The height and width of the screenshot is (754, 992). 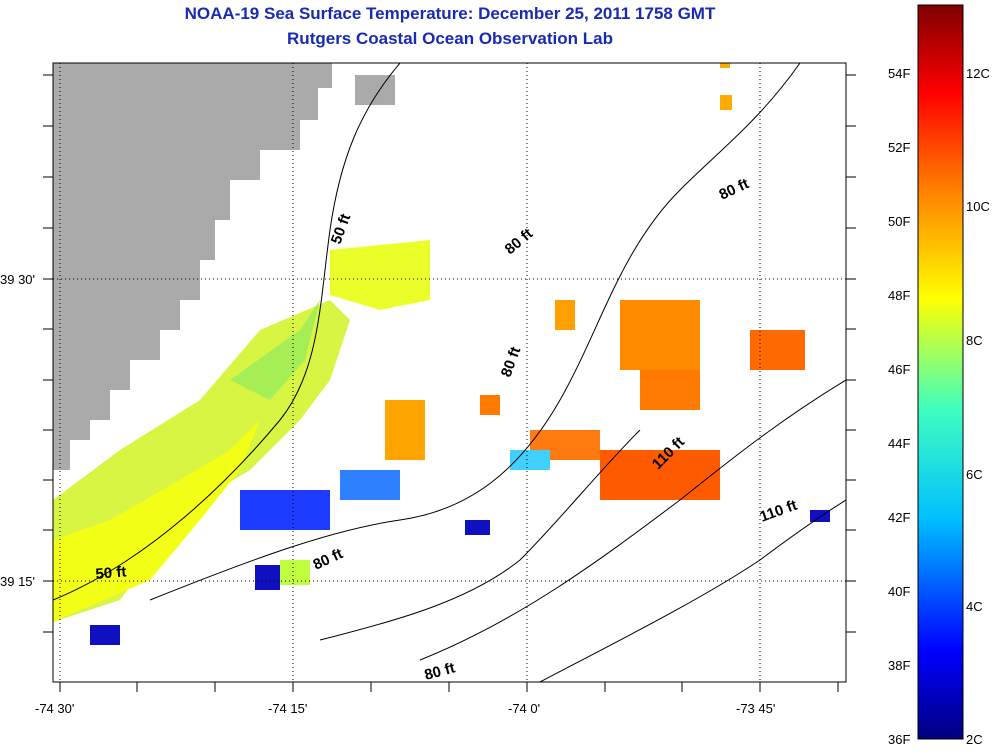 I want to click on cb-f-38: 38F, so click(x=899, y=665).